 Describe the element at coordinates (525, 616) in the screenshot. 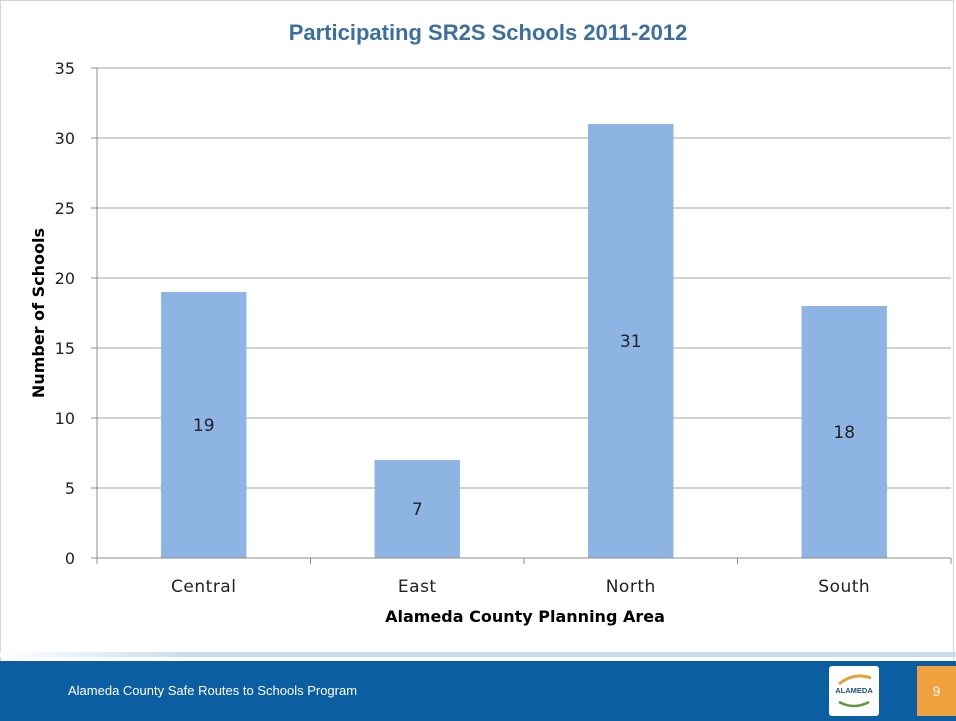

I see `x-axis-title: Alameda County Planning Area` at that location.